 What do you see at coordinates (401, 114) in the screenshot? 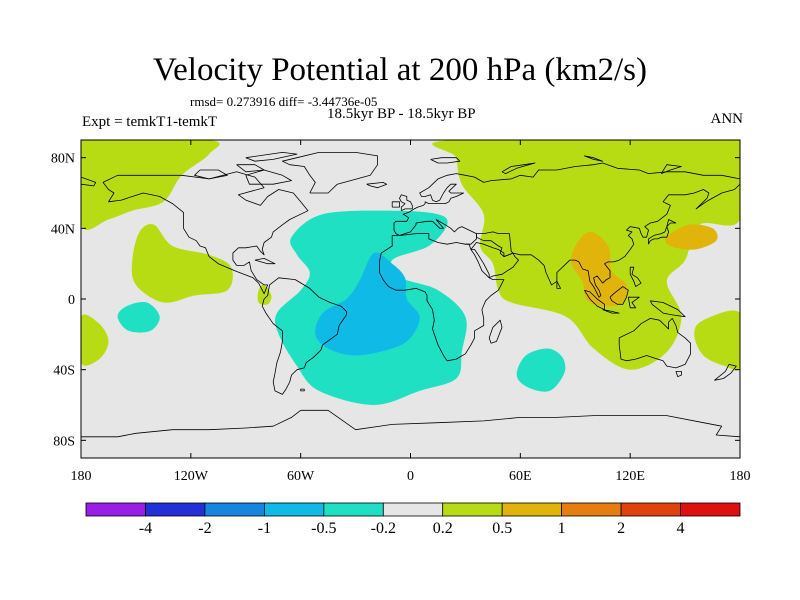
I see `subtitle: 18.5kyr BP - 18.5kyr BP` at bounding box center [401, 114].